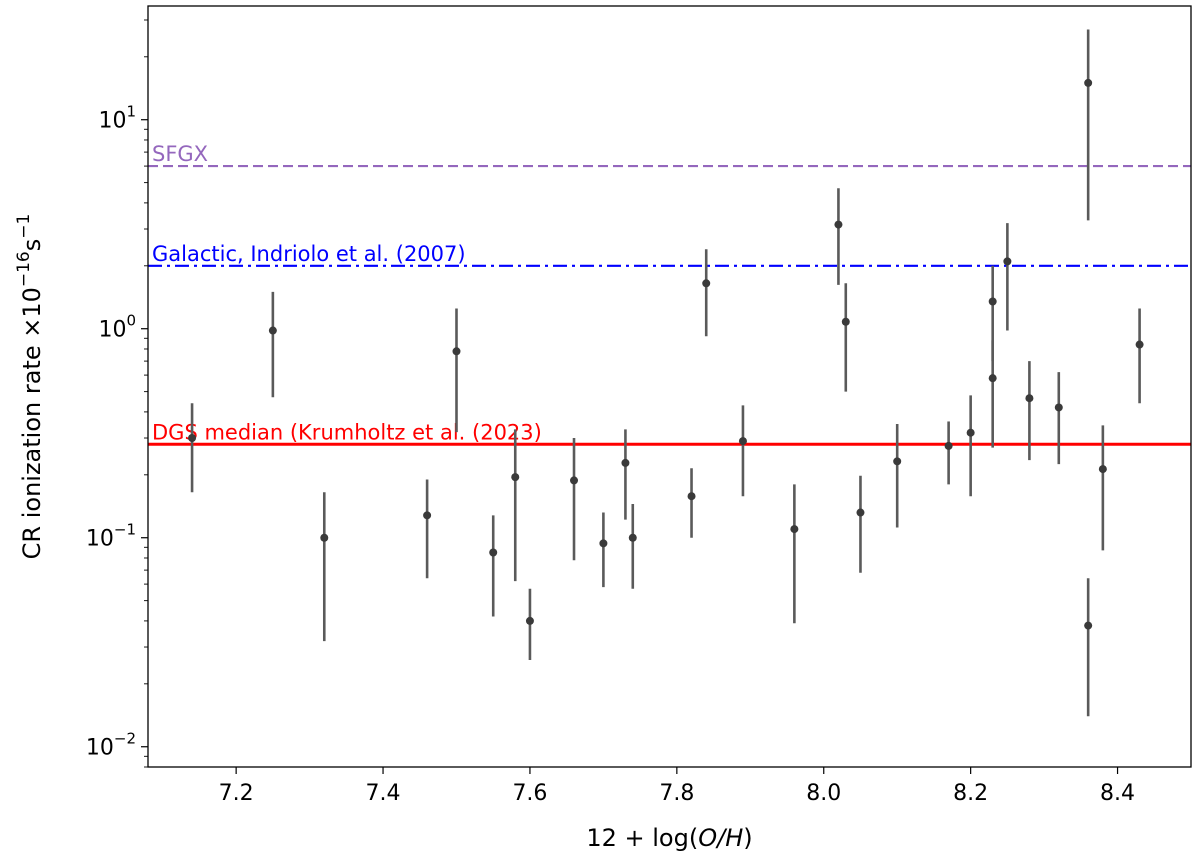 This screenshot has width=1200, height=860. Describe the element at coordinates (383, 793) in the screenshot. I see `x-tick-label-1: 7.4` at that location.